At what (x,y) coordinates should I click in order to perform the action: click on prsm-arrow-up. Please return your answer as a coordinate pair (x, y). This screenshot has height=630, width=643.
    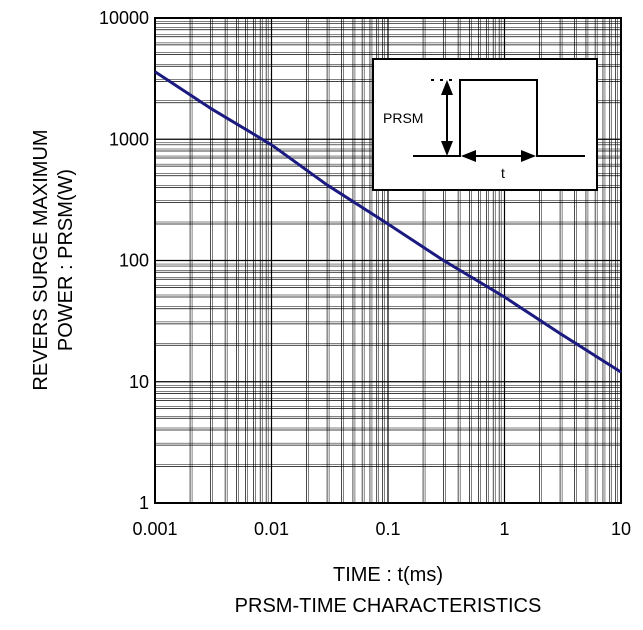
    Looking at the image, I should click on (447, 87).